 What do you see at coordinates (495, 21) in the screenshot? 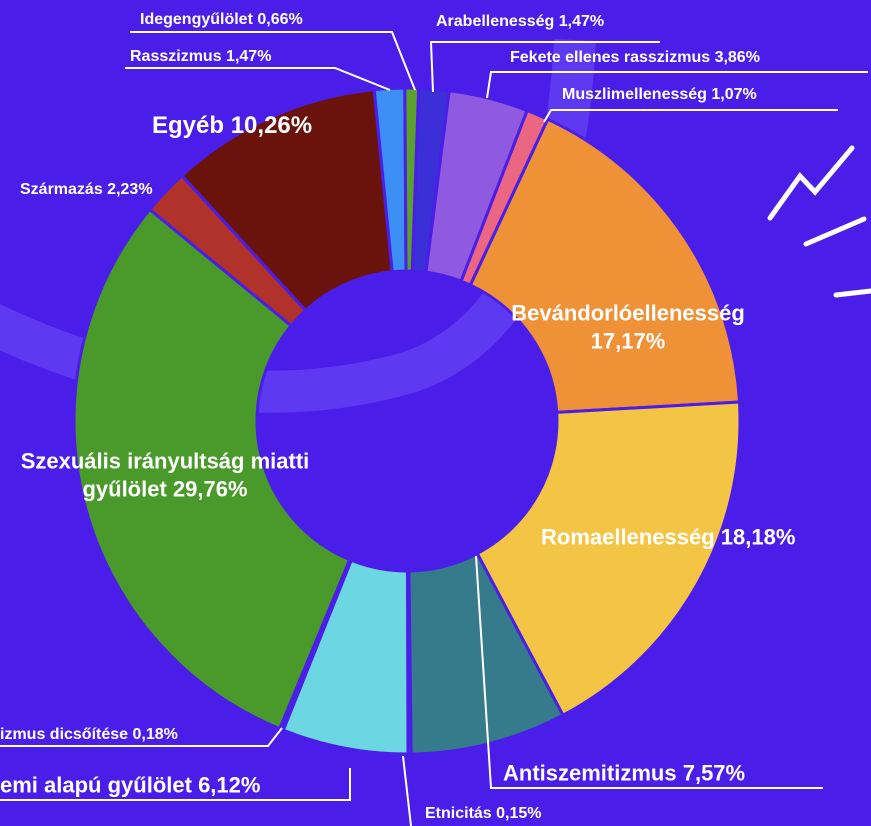
I see `category-name: Arabellenesség` at bounding box center [495, 21].